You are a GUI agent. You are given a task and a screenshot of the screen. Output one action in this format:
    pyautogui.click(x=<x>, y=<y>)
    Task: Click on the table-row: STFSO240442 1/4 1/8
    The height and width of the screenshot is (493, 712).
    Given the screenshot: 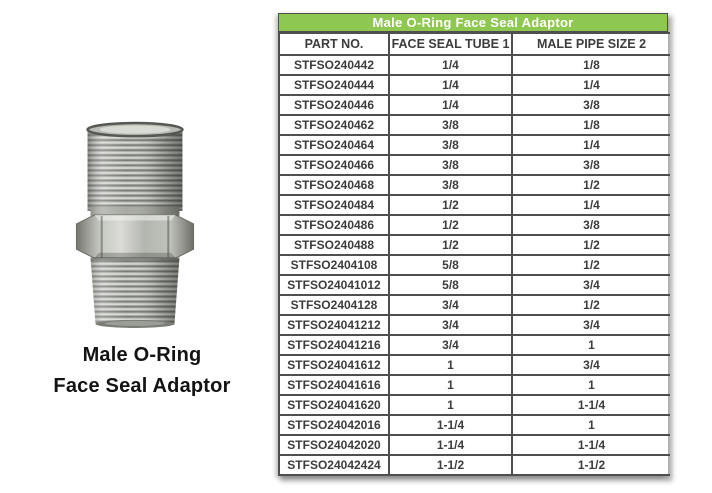 What is the action you would take?
    pyautogui.click(x=474, y=64)
    